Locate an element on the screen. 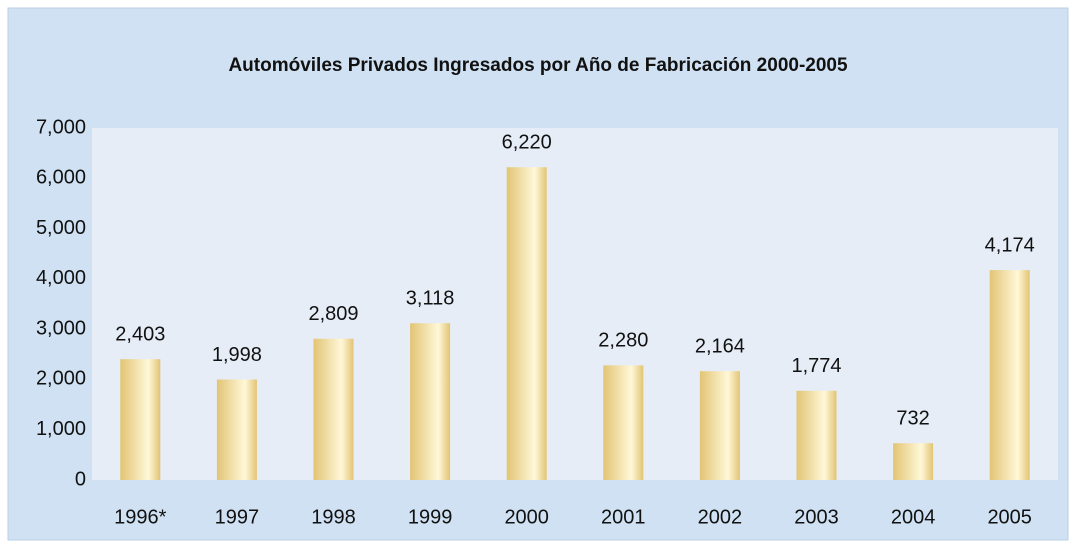 This screenshot has width=1076, height=547. data-label: 1,998 is located at coordinates (237, 355).